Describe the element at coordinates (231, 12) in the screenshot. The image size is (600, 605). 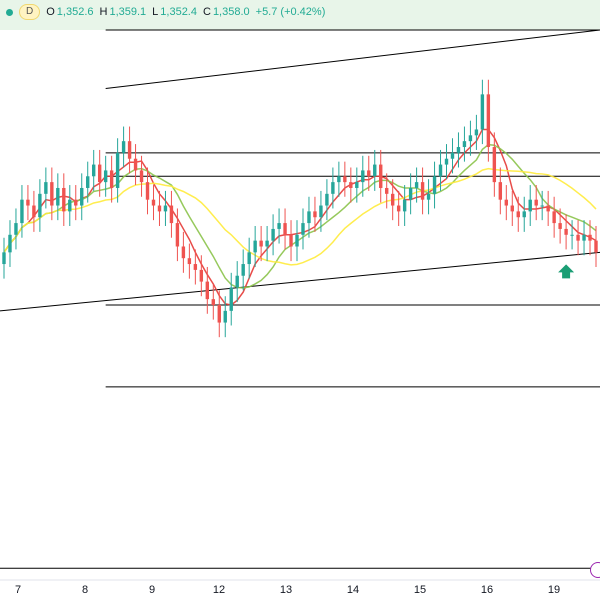
I see `close-value: 1,358.0` at that location.